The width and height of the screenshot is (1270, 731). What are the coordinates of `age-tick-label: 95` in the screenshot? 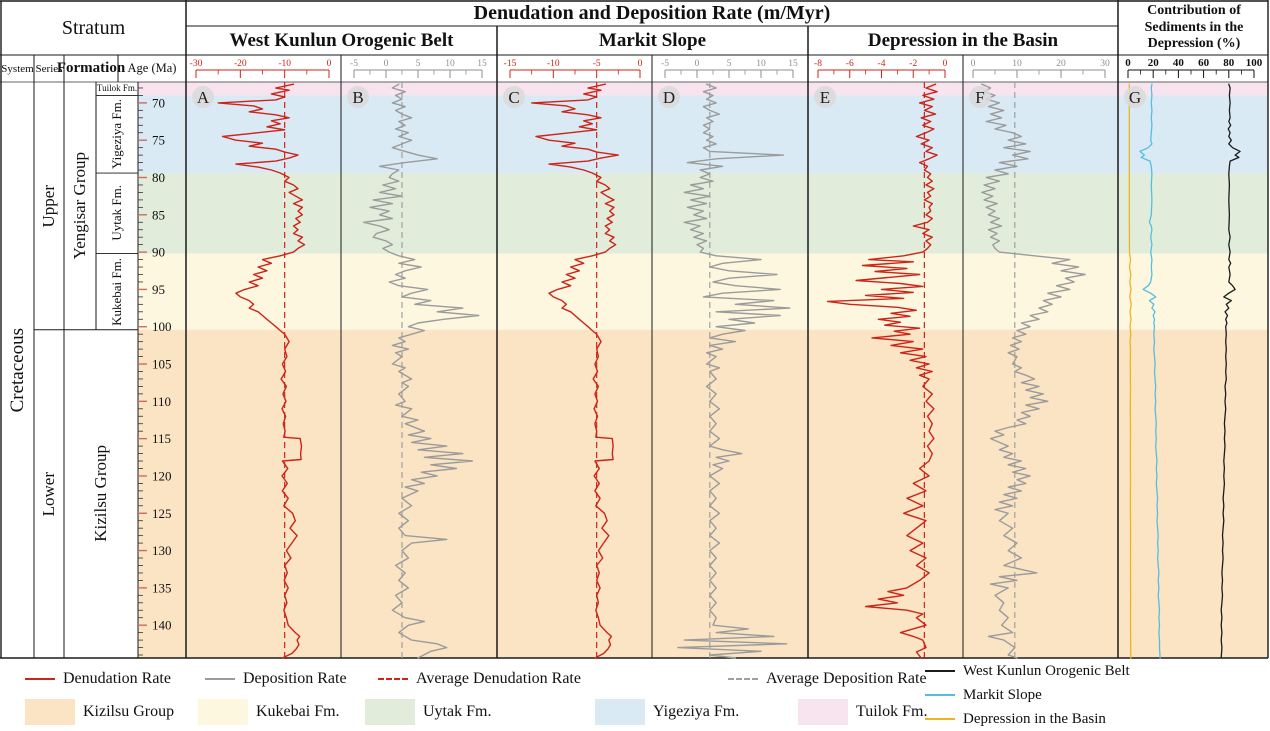 It's located at (158, 289).